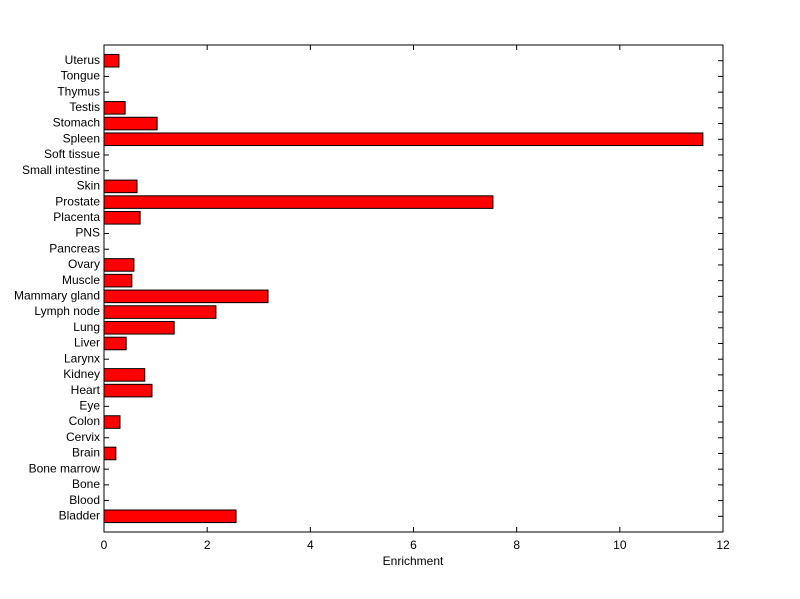  I want to click on y-tick-label: Larynx, so click(82, 358).